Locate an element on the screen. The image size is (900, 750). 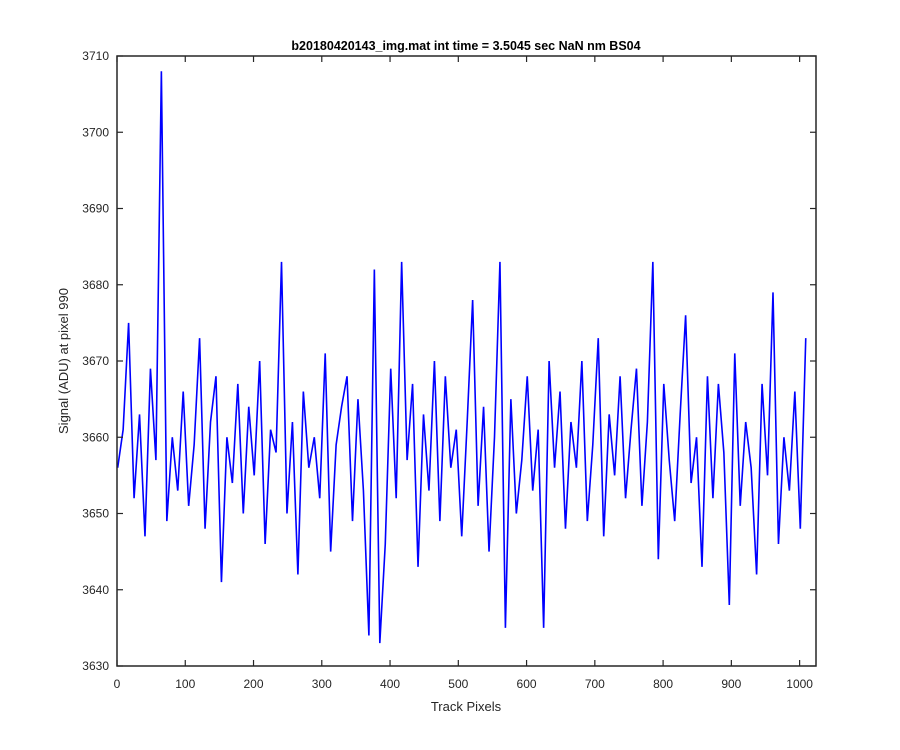
x-tick-label: 500 is located at coordinates (458, 684).